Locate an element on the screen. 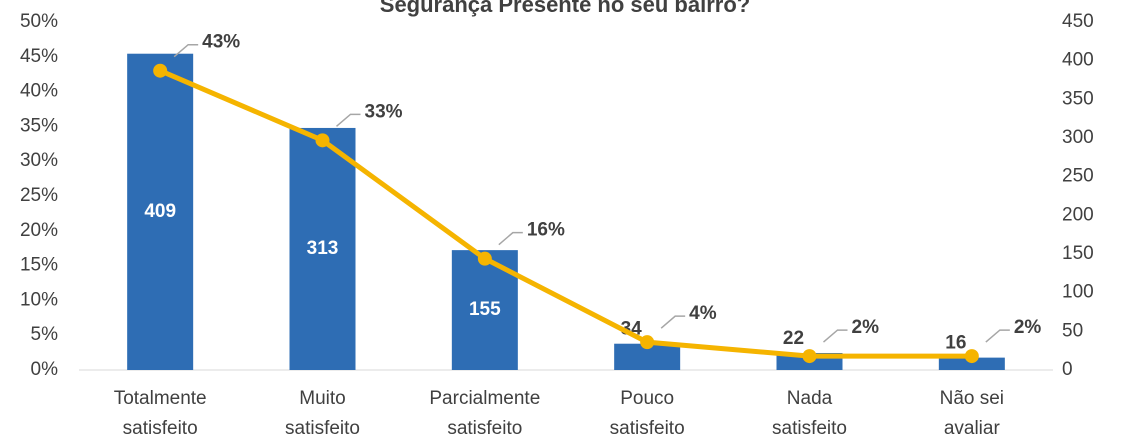  y2-tick-label: 100 is located at coordinates (1078, 292).